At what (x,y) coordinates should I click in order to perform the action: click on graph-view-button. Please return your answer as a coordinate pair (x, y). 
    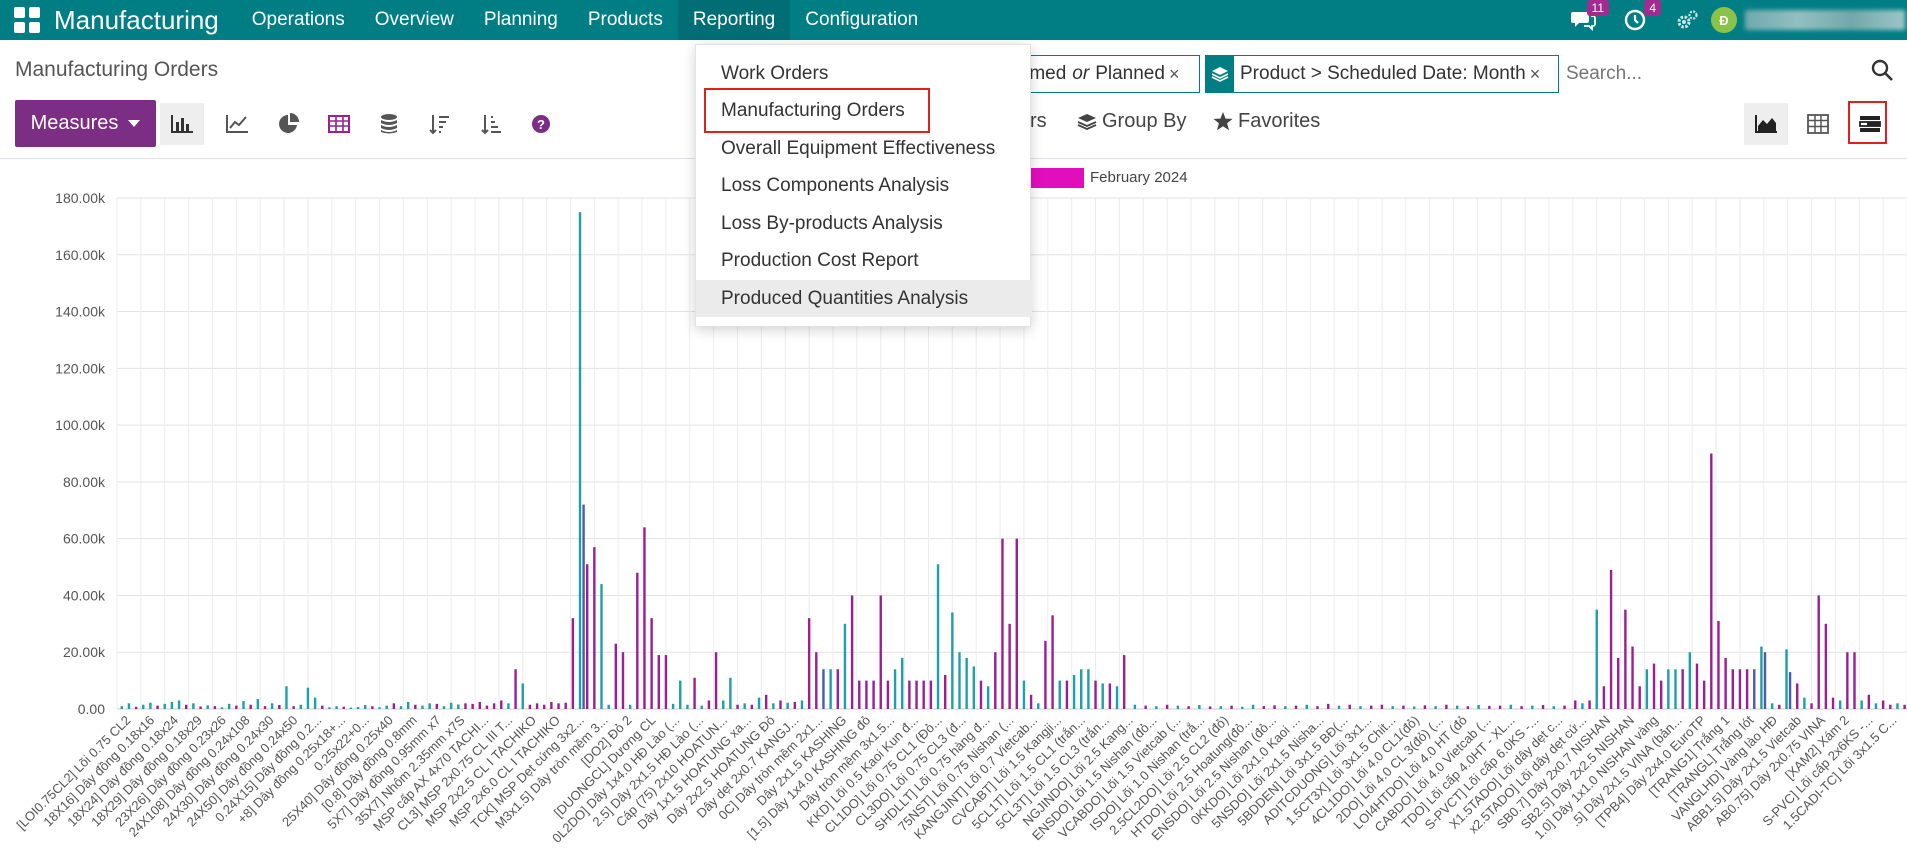
    Looking at the image, I should click on (1766, 124).